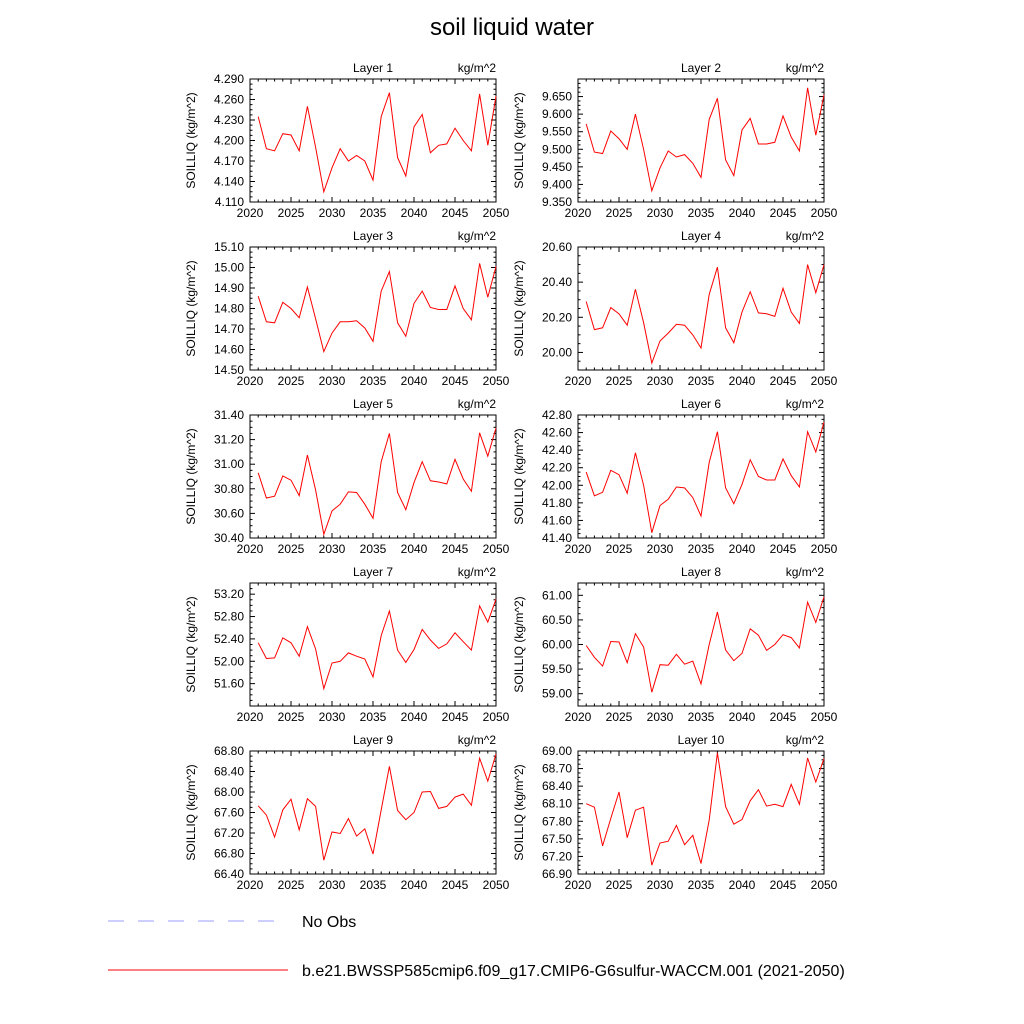 Image resolution: width=1024 pixels, height=1024 pixels. What do you see at coordinates (557, 468) in the screenshot?
I see `y-tick-label: 42.20` at bounding box center [557, 468].